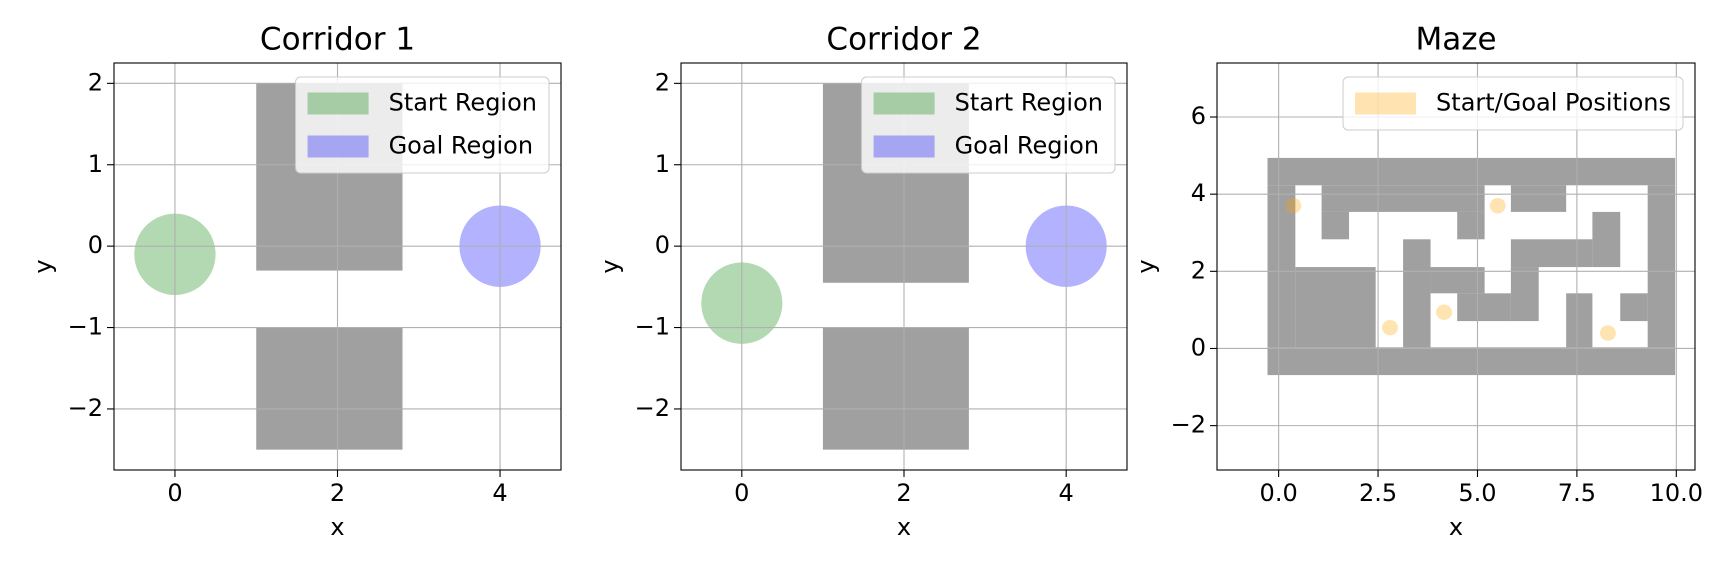 The height and width of the screenshot is (571, 1730). What do you see at coordinates (337, 40) in the screenshot?
I see `subplot-title: Corridor 1` at bounding box center [337, 40].